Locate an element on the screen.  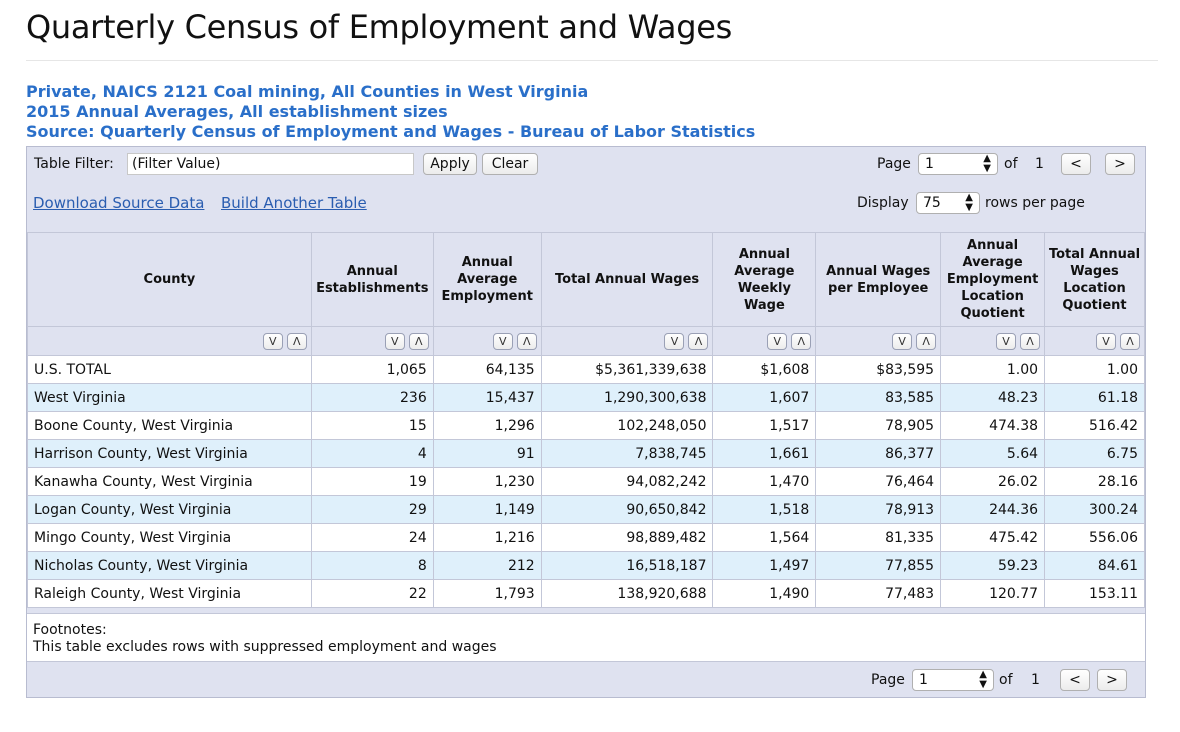
cell-weekly-wage: 1,490 is located at coordinates (764, 593).